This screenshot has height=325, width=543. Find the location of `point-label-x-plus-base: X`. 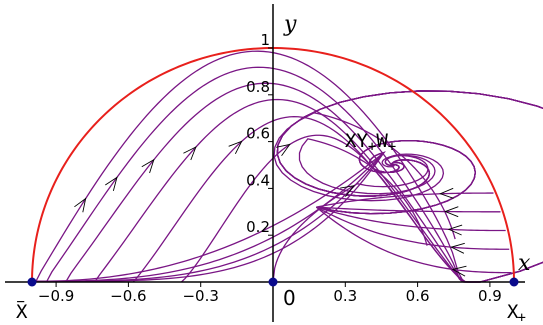

point-label-x-plus-base: X is located at coordinates (513, 312).